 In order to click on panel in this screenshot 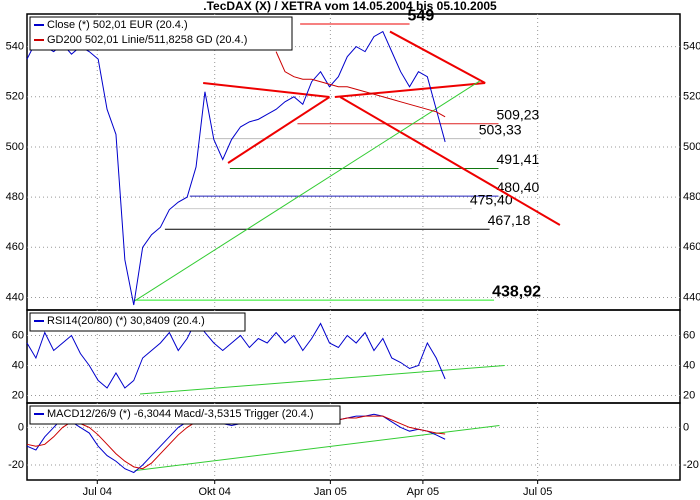, I will do `click(353, 441)`.